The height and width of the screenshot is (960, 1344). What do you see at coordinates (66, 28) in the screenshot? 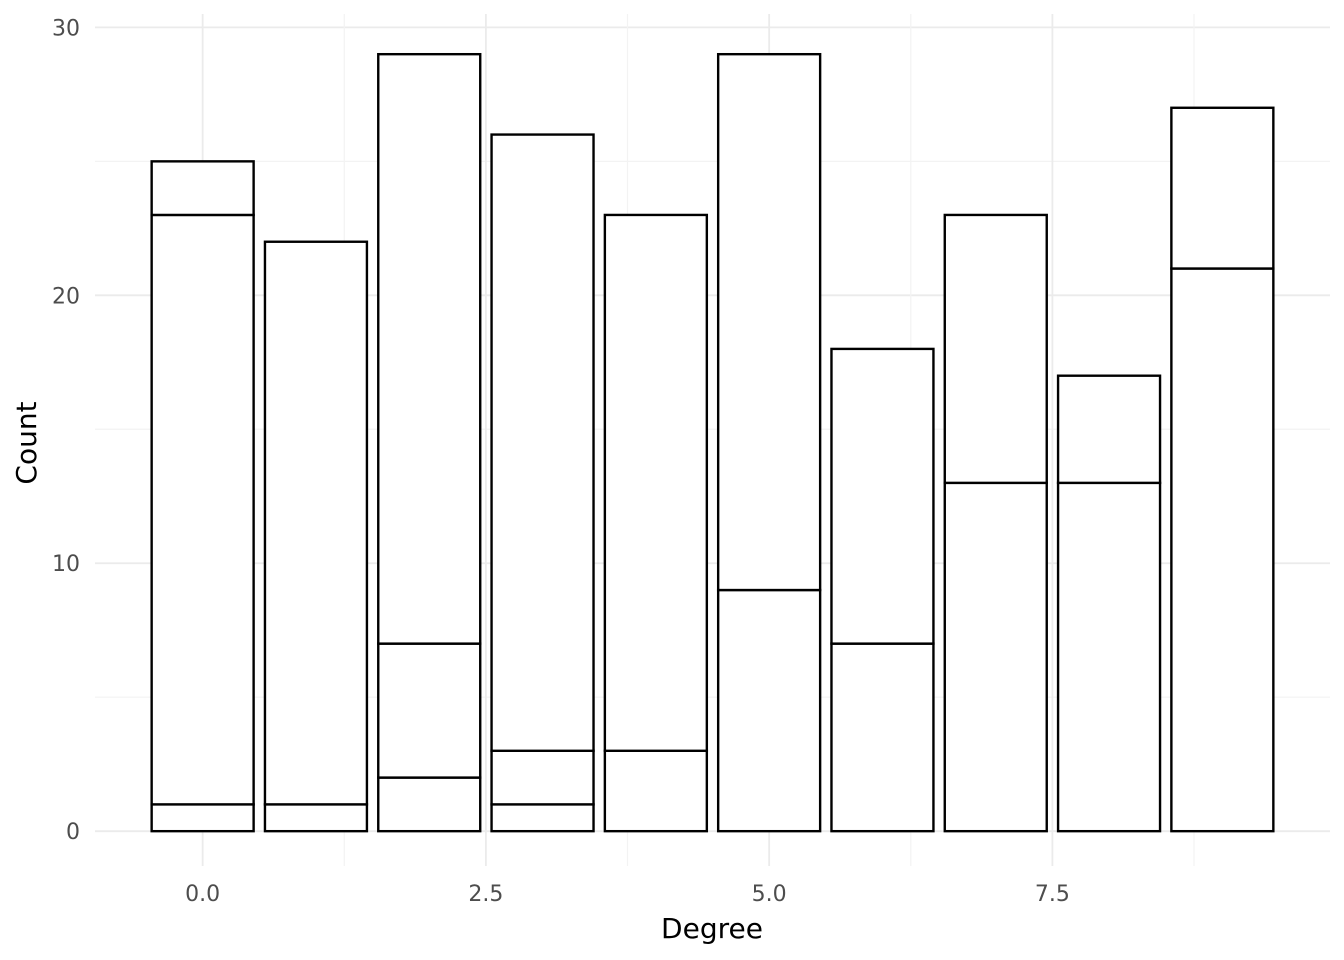
I see `y-tick-label: 30` at bounding box center [66, 28].